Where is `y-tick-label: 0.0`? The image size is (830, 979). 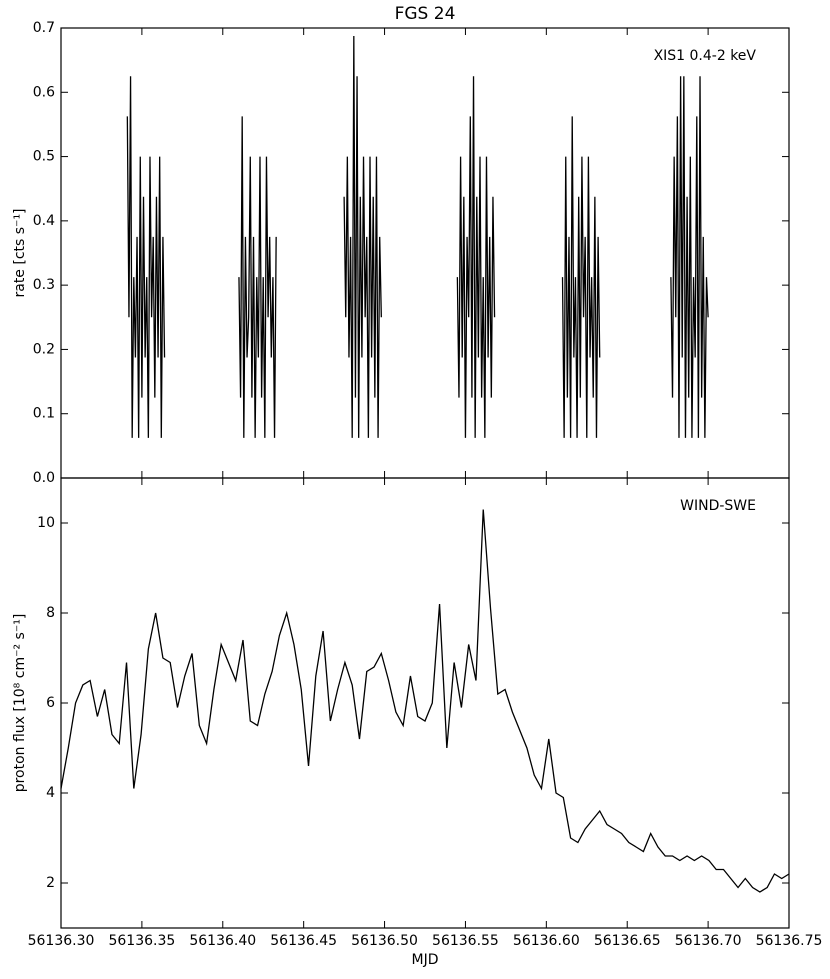 y-tick-label: 0.0 is located at coordinates (44, 478).